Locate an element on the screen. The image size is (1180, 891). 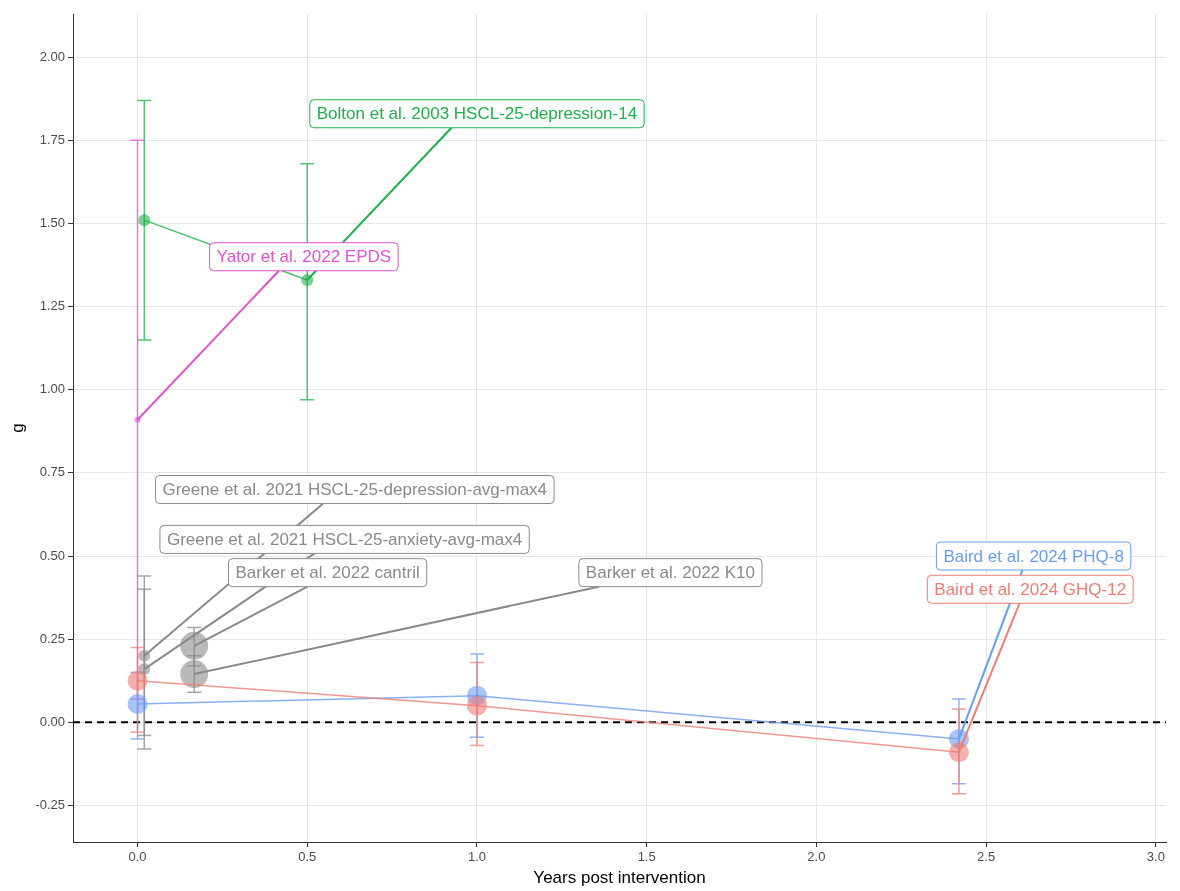
y-tick-label: -0.25 is located at coordinates (50, 804).